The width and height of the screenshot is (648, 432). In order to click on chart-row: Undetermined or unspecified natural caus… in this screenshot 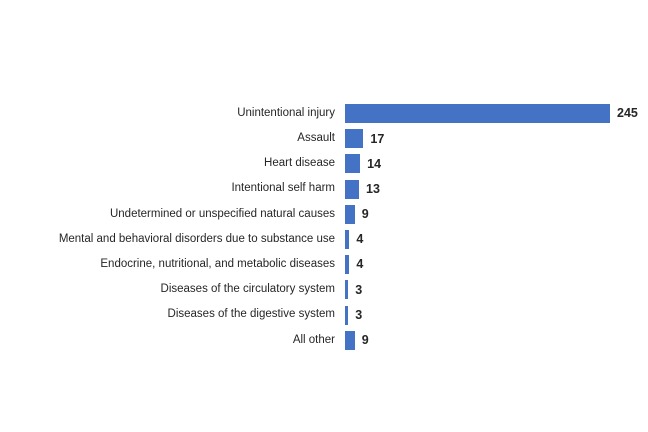, I will do `click(324, 214)`.